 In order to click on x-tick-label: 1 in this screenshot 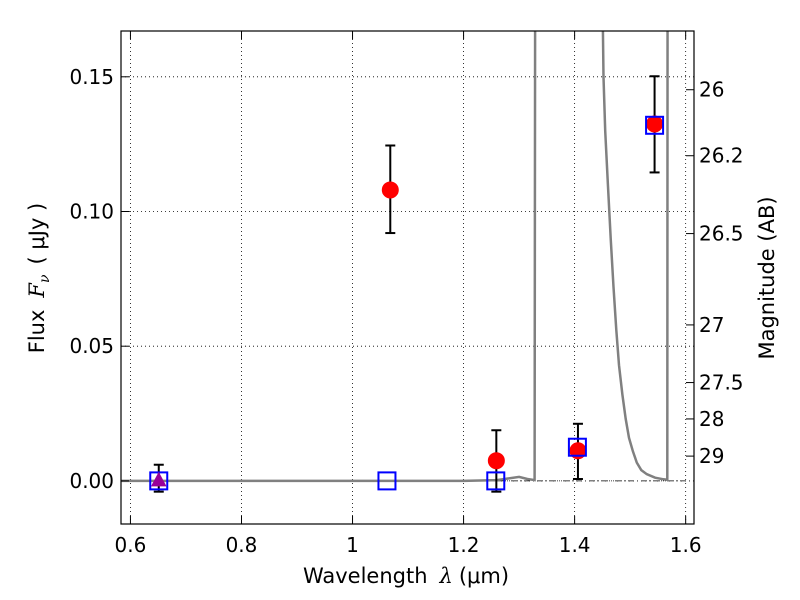, I will do `click(352, 545)`.